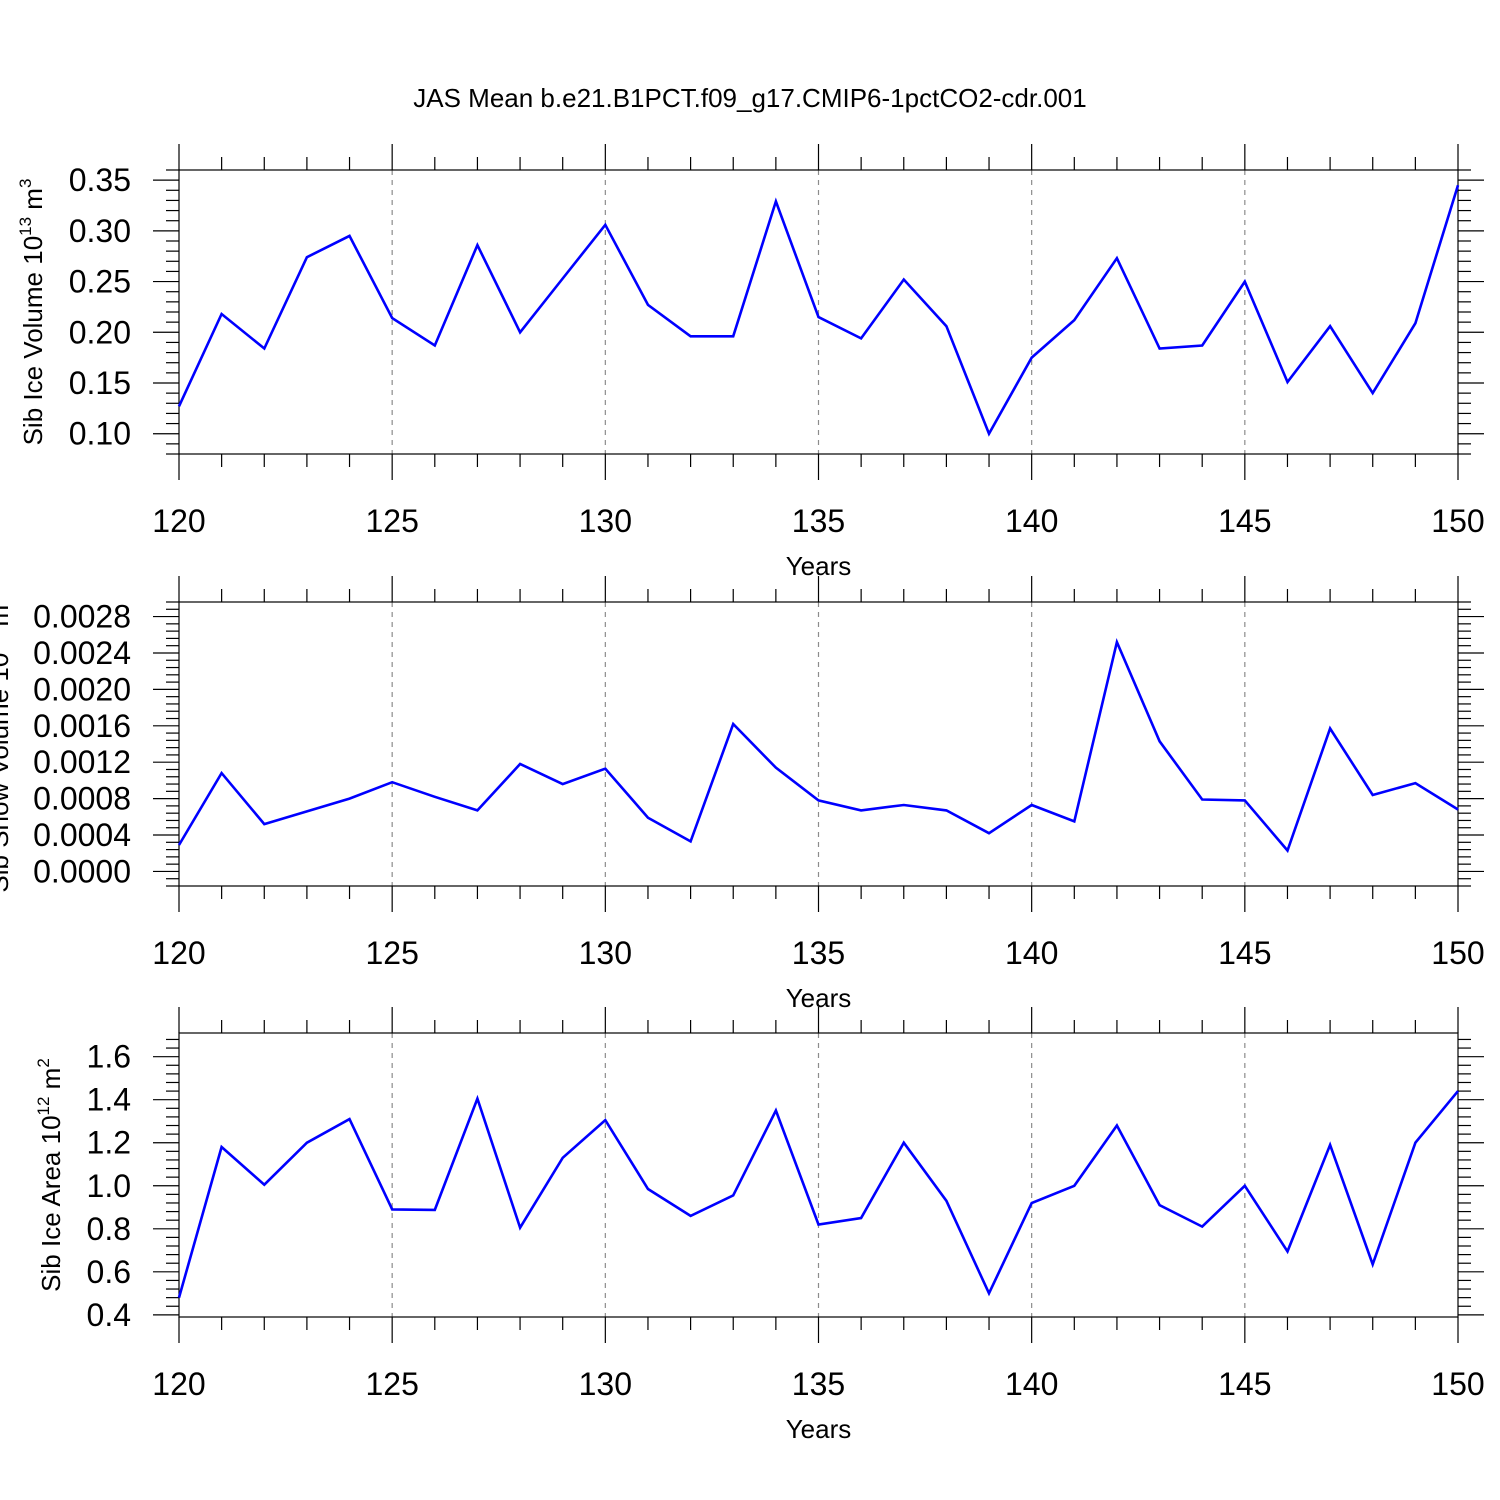 The width and height of the screenshot is (1500, 1500). I want to click on y-tick-label: 0.0028, so click(82, 617).